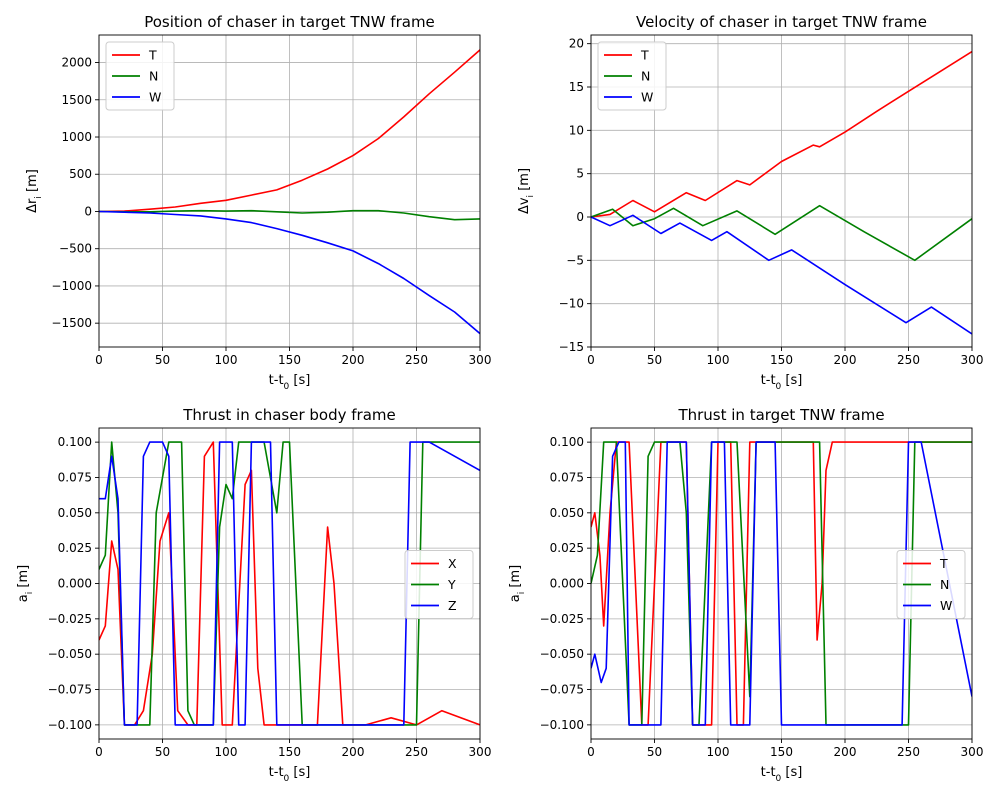  Describe the element at coordinates (451, 584) in the screenshot. I see `legend-label: Y` at that location.